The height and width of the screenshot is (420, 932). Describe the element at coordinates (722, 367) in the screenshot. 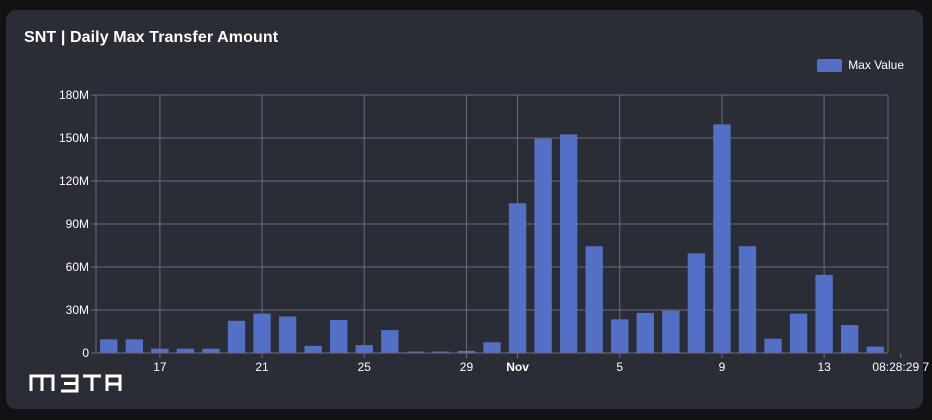

I see `x-tick-label: 9` at that location.